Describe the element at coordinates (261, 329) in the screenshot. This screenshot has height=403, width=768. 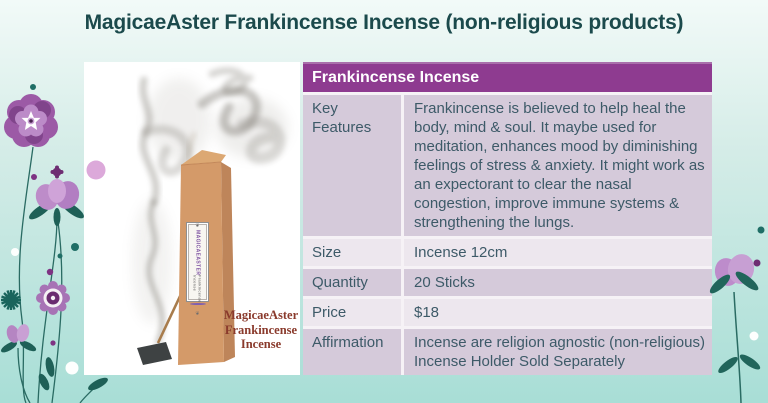
I see `photo-caption: MagicaeAster Frankincense Incense` at that location.